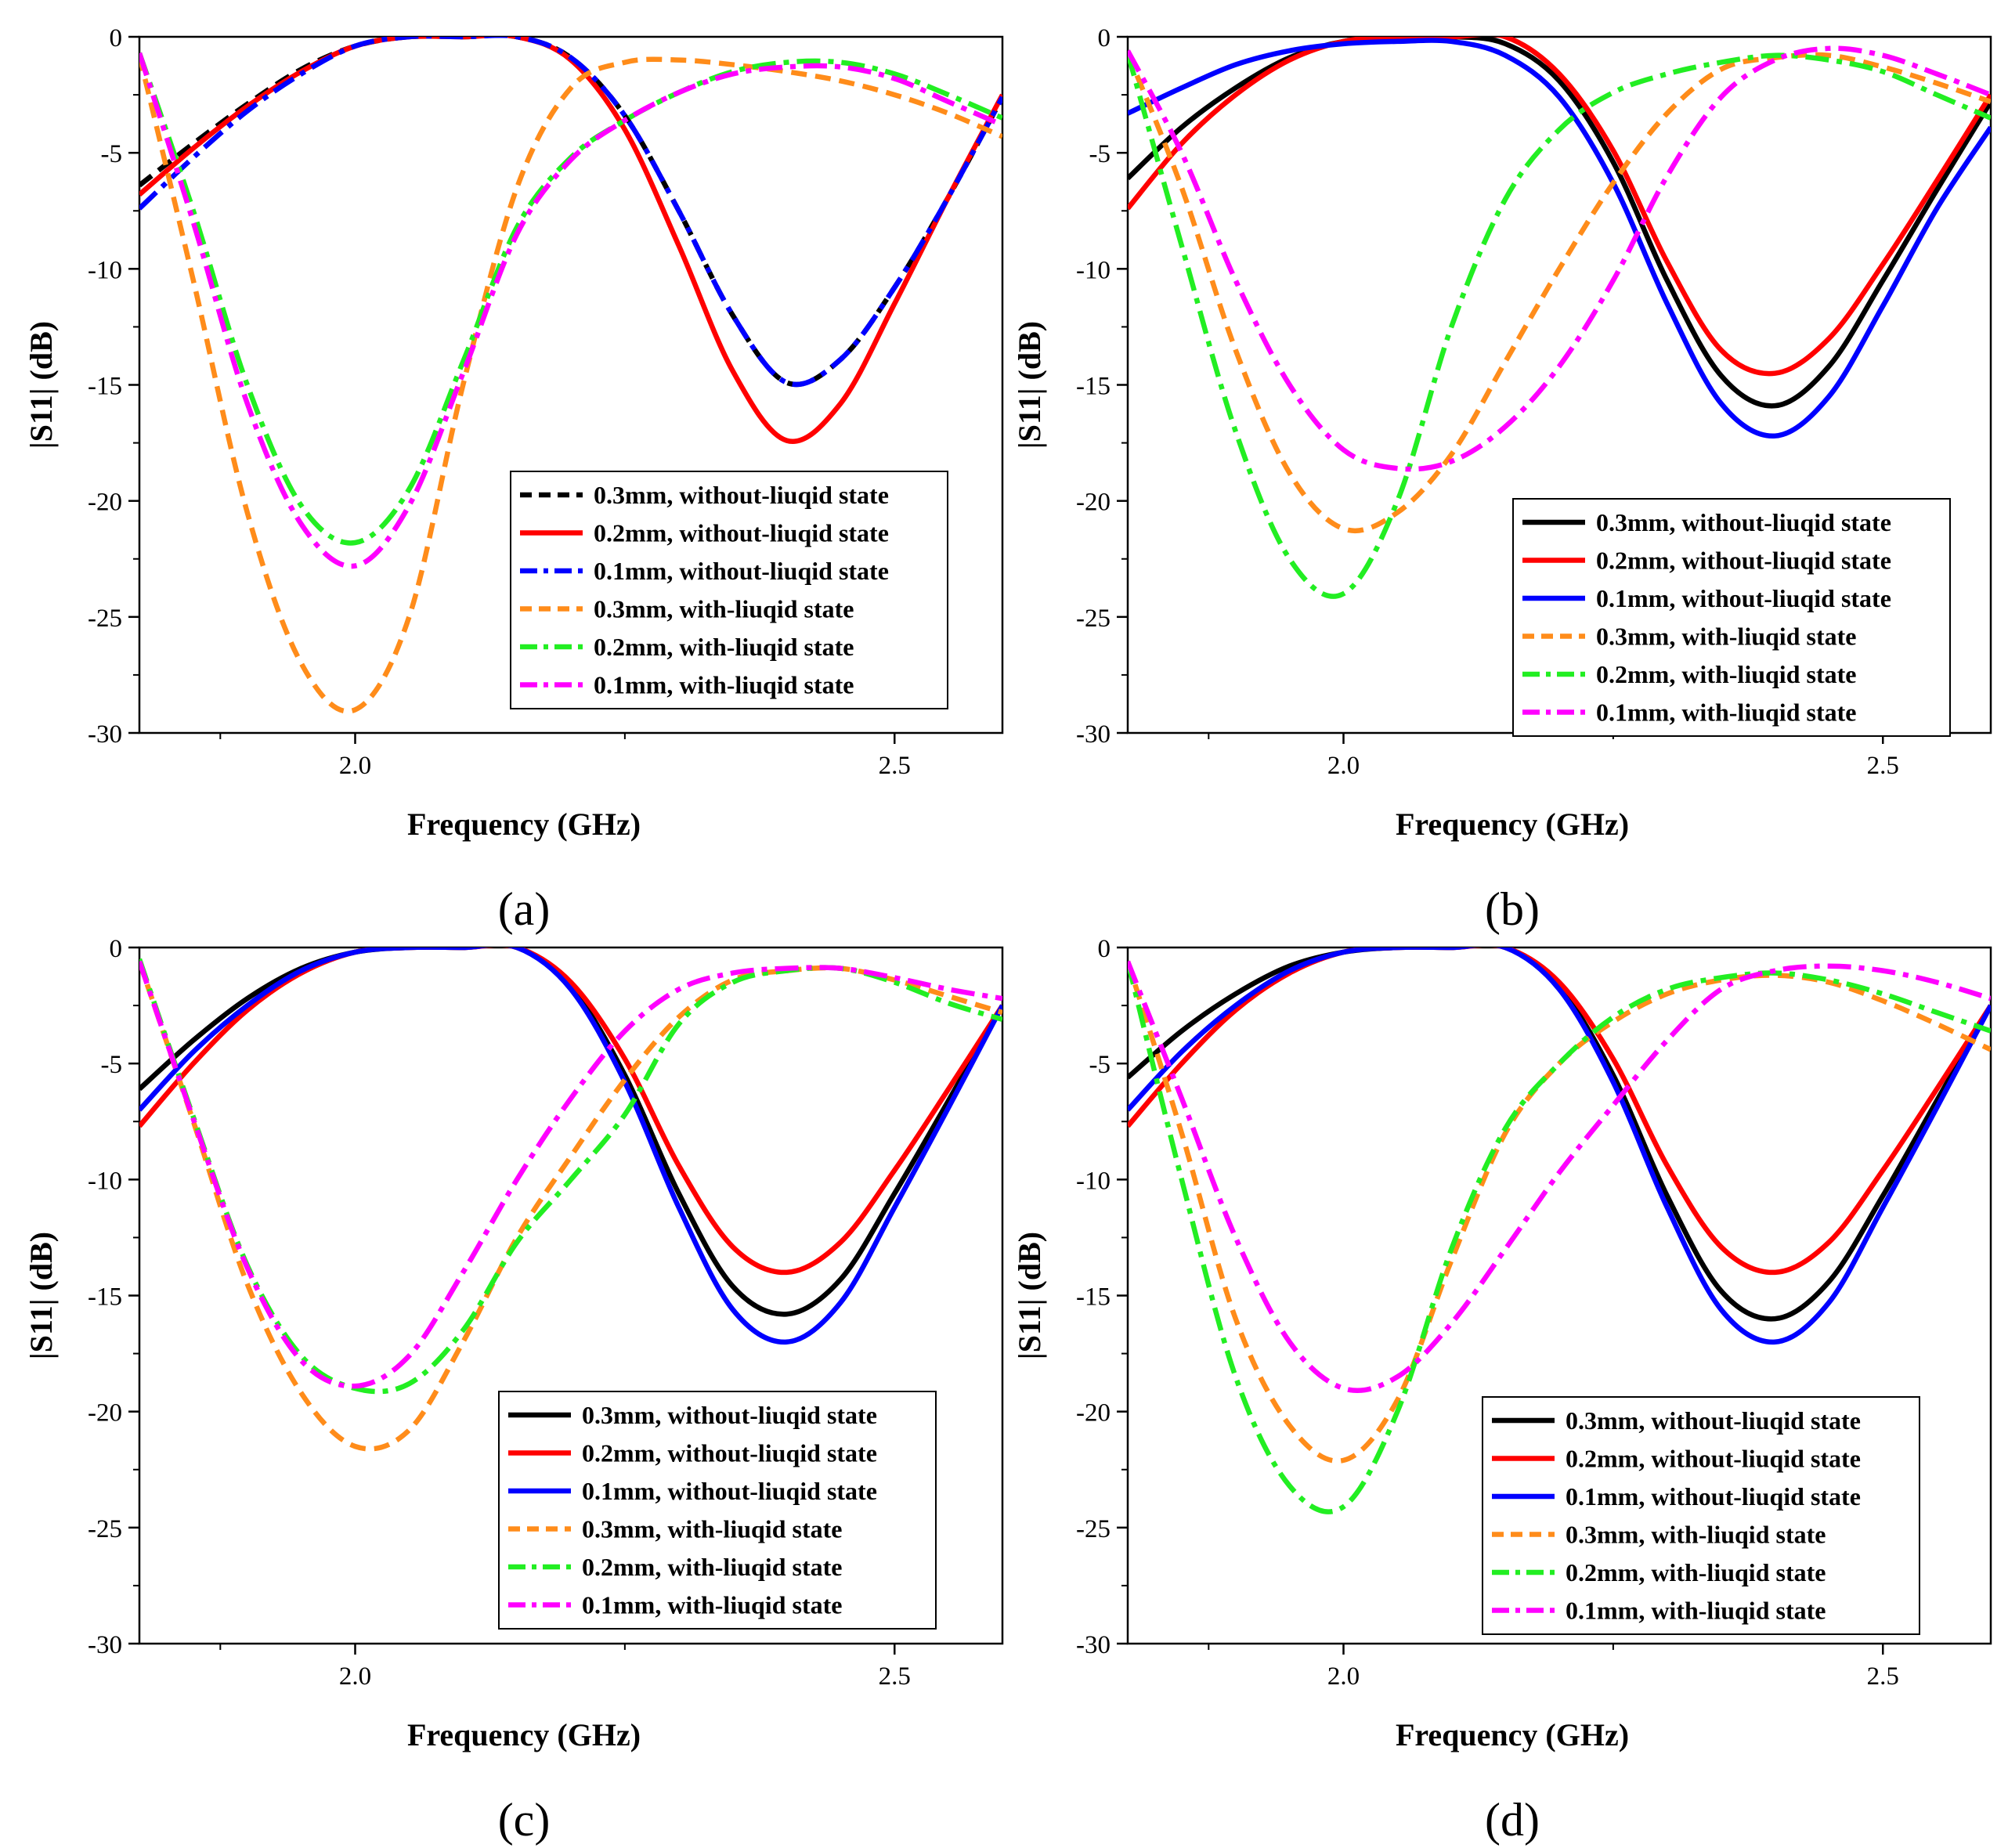 Image resolution: width=2008 pixels, height=1848 pixels. Describe the element at coordinates (1512, 1820) in the screenshot. I see `panel-label: (d)` at that location.